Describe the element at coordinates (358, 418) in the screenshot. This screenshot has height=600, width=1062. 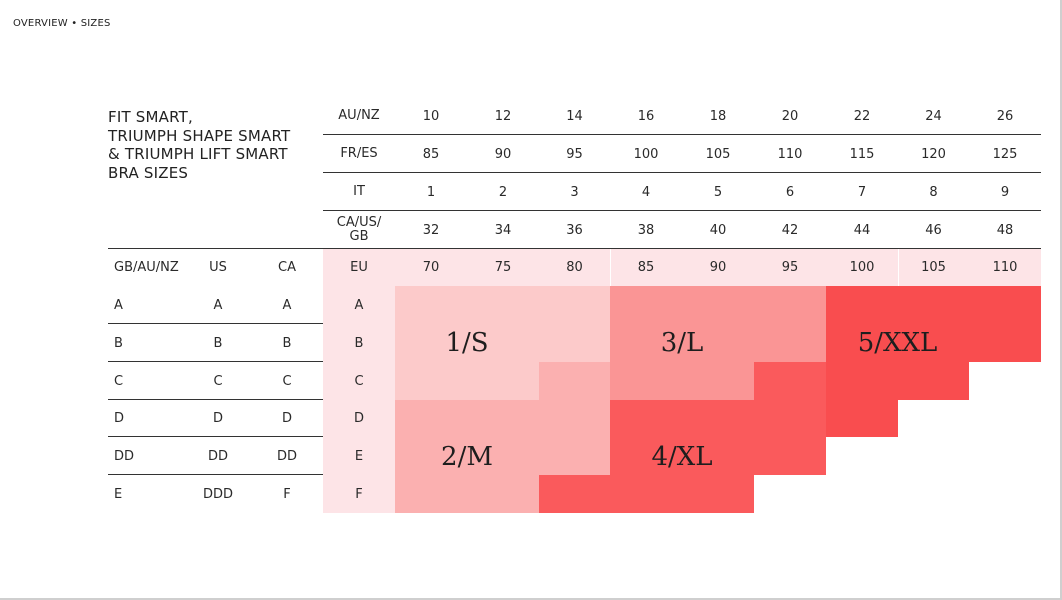
I see `eu-cup-value: D` at that location.